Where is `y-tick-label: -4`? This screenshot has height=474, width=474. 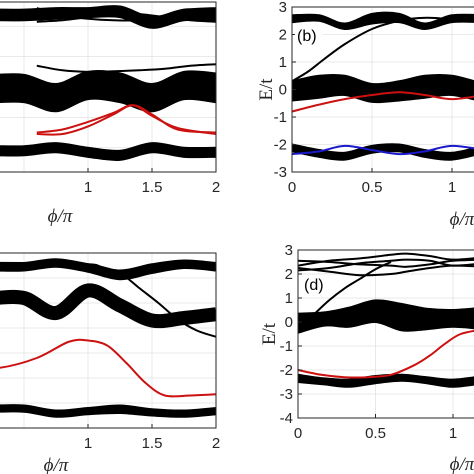 y-tick-label: -4 is located at coordinates (286, 418).